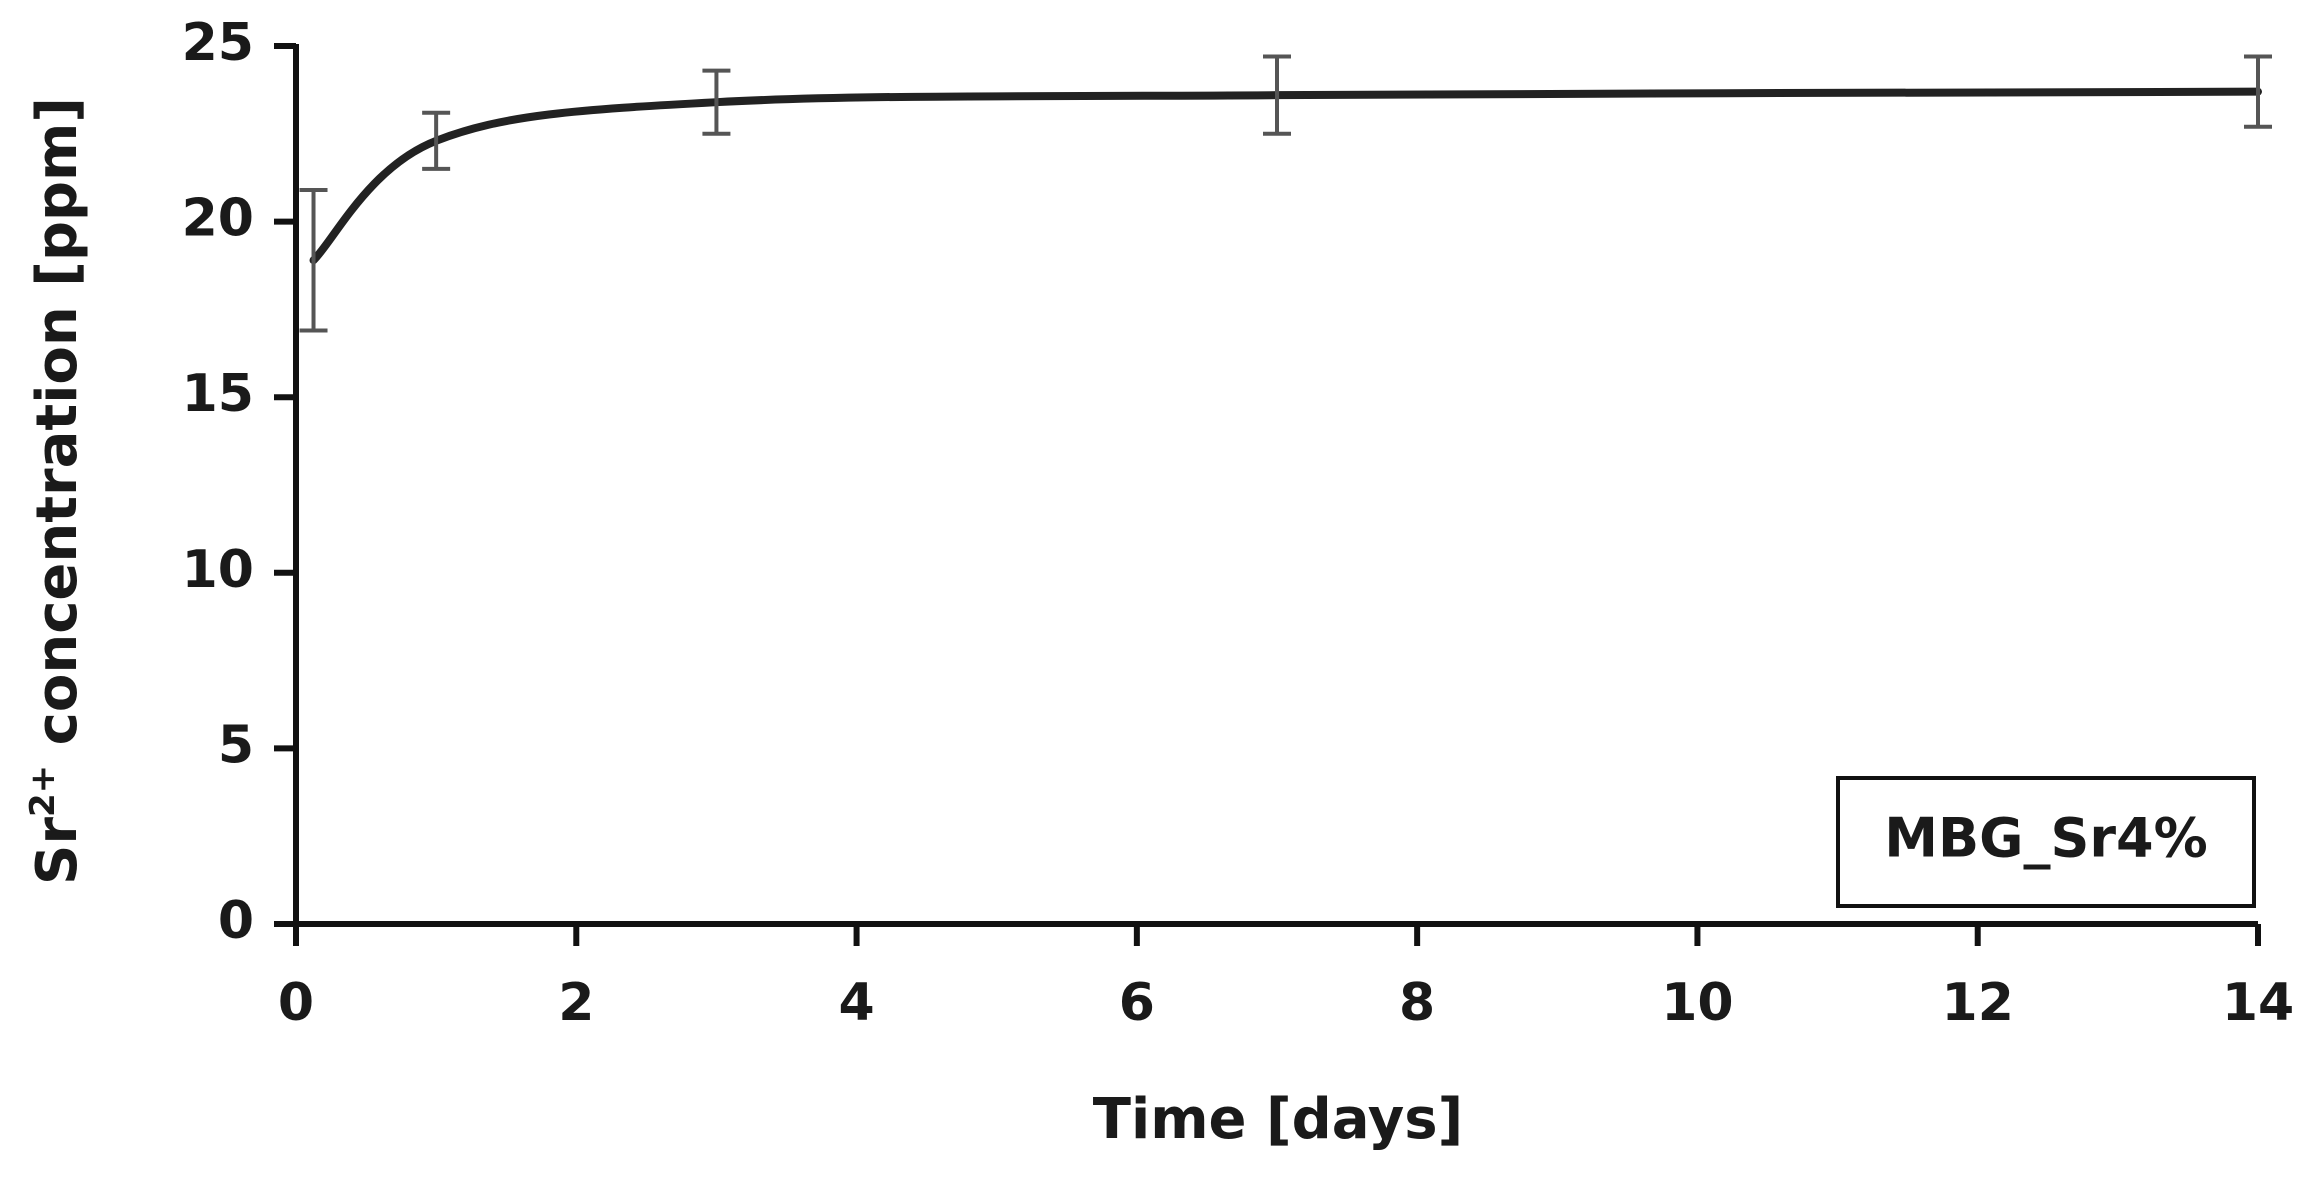 Image resolution: width=2304 pixels, height=1187 pixels. What do you see at coordinates (856, 1003) in the screenshot?
I see `x-tick-label: 4` at bounding box center [856, 1003].